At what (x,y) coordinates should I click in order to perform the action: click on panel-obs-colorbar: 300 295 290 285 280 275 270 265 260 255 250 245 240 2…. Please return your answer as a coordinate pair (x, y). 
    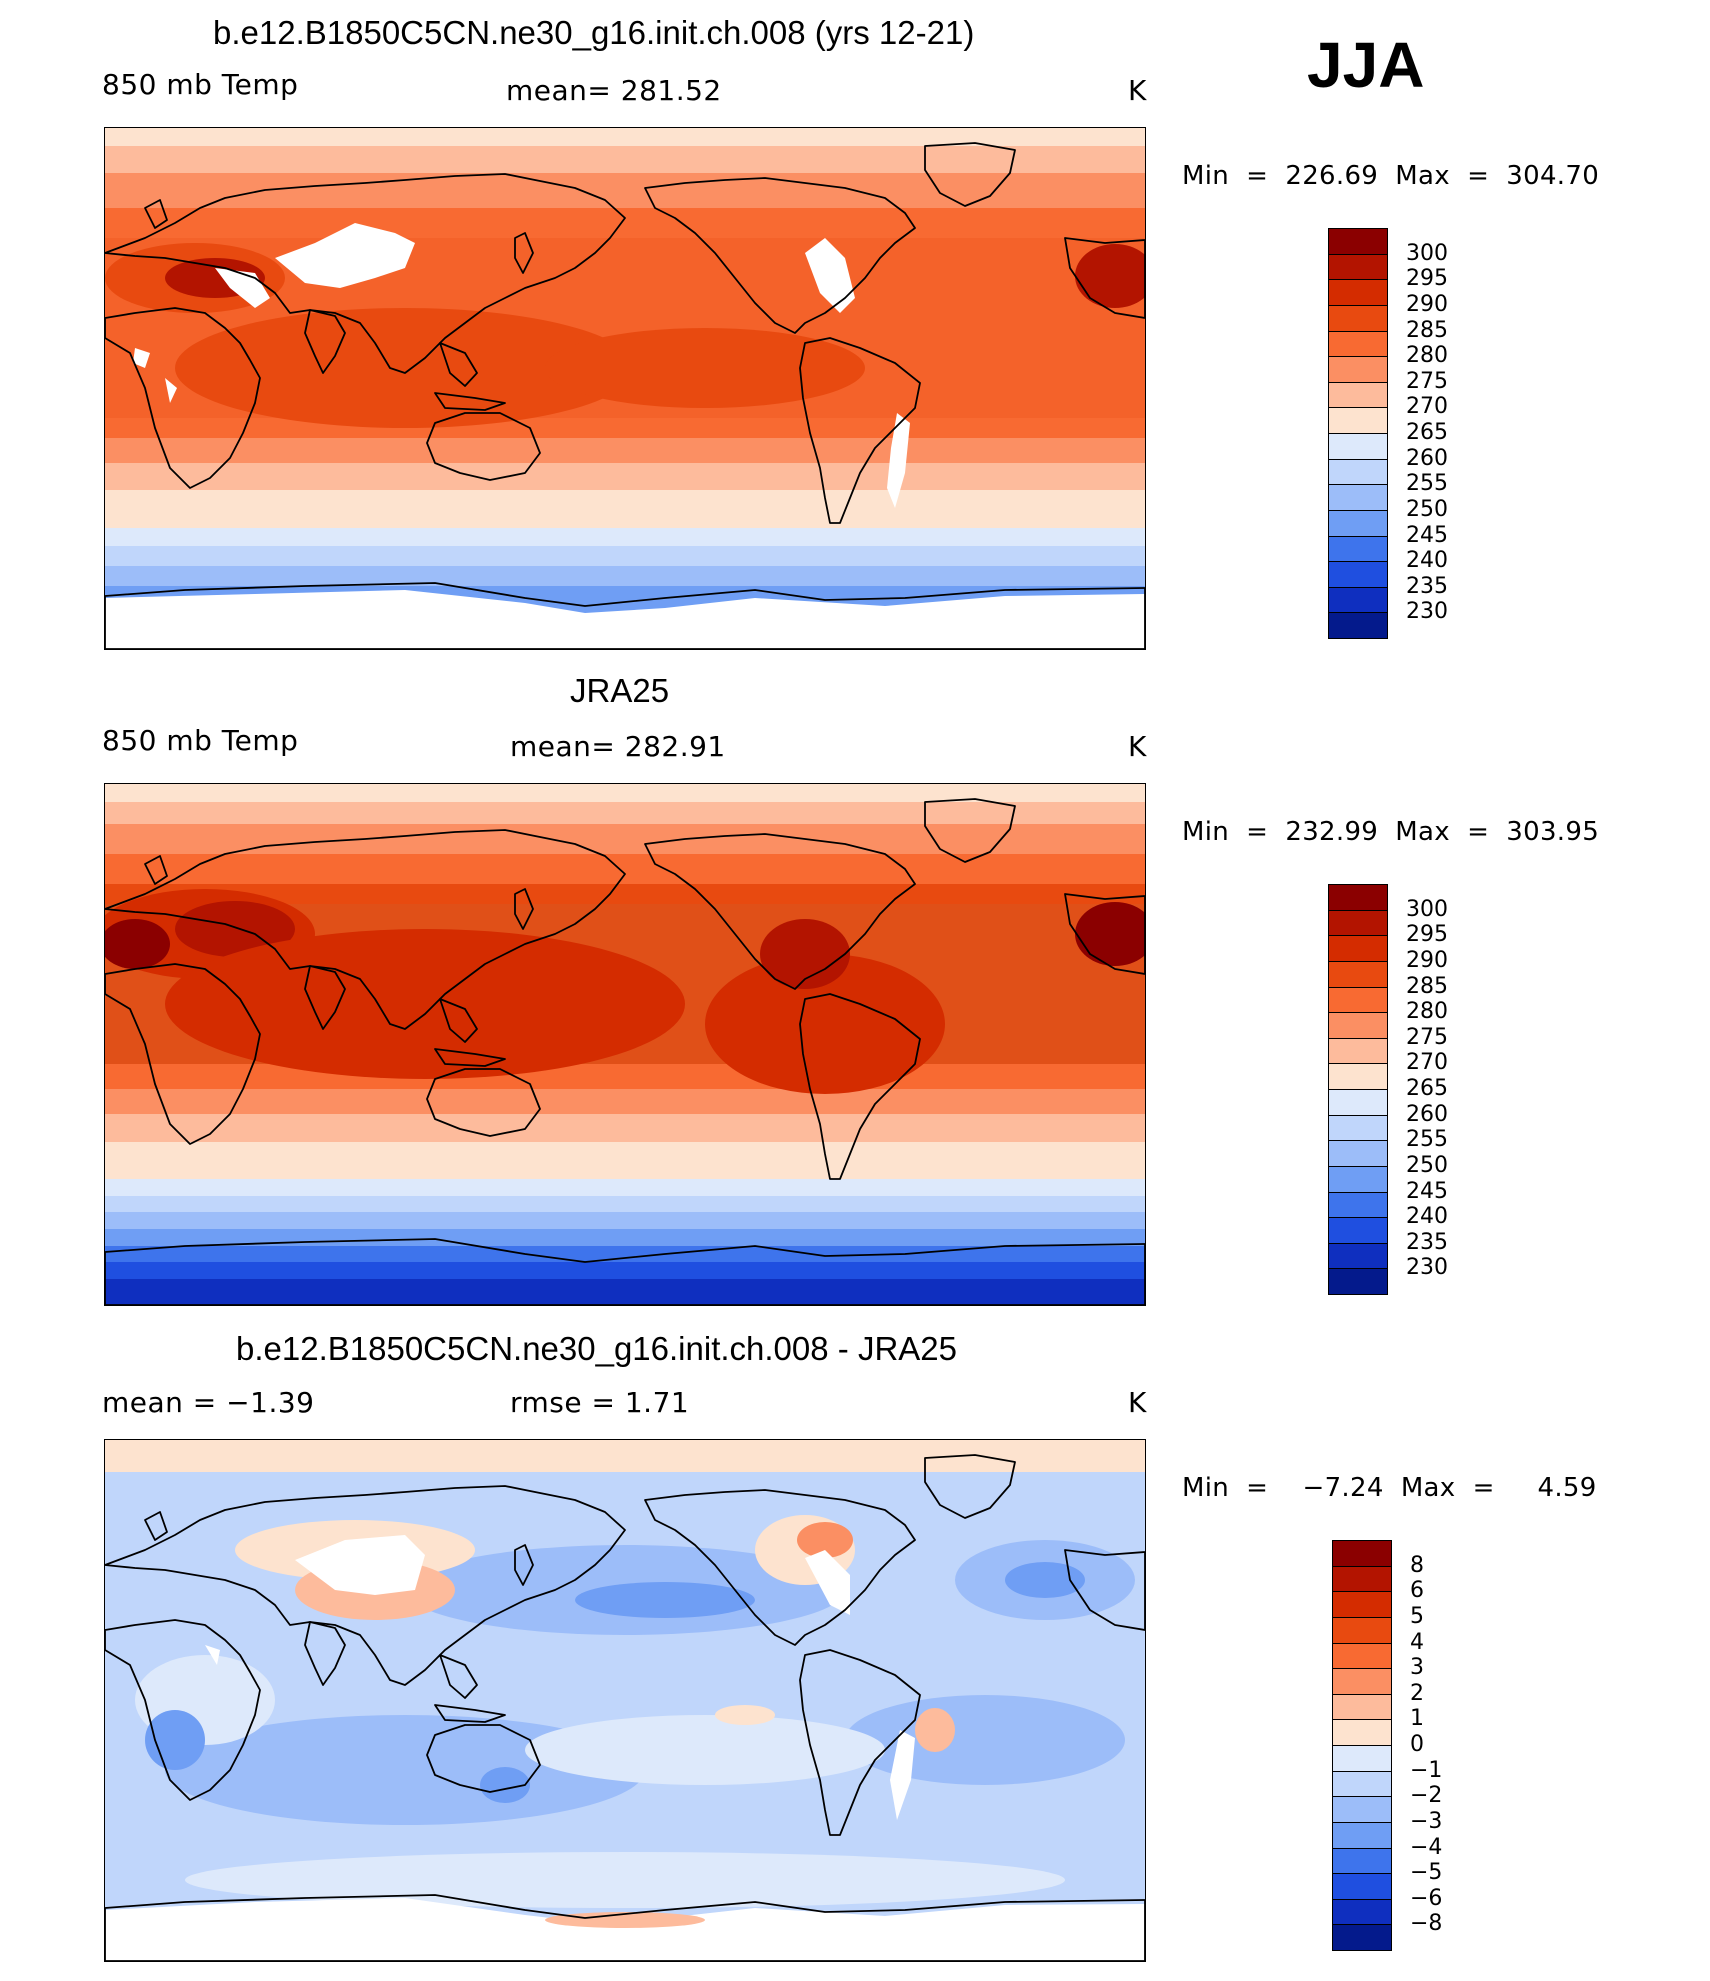
    Looking at the image, I should click on (1408, 1089).